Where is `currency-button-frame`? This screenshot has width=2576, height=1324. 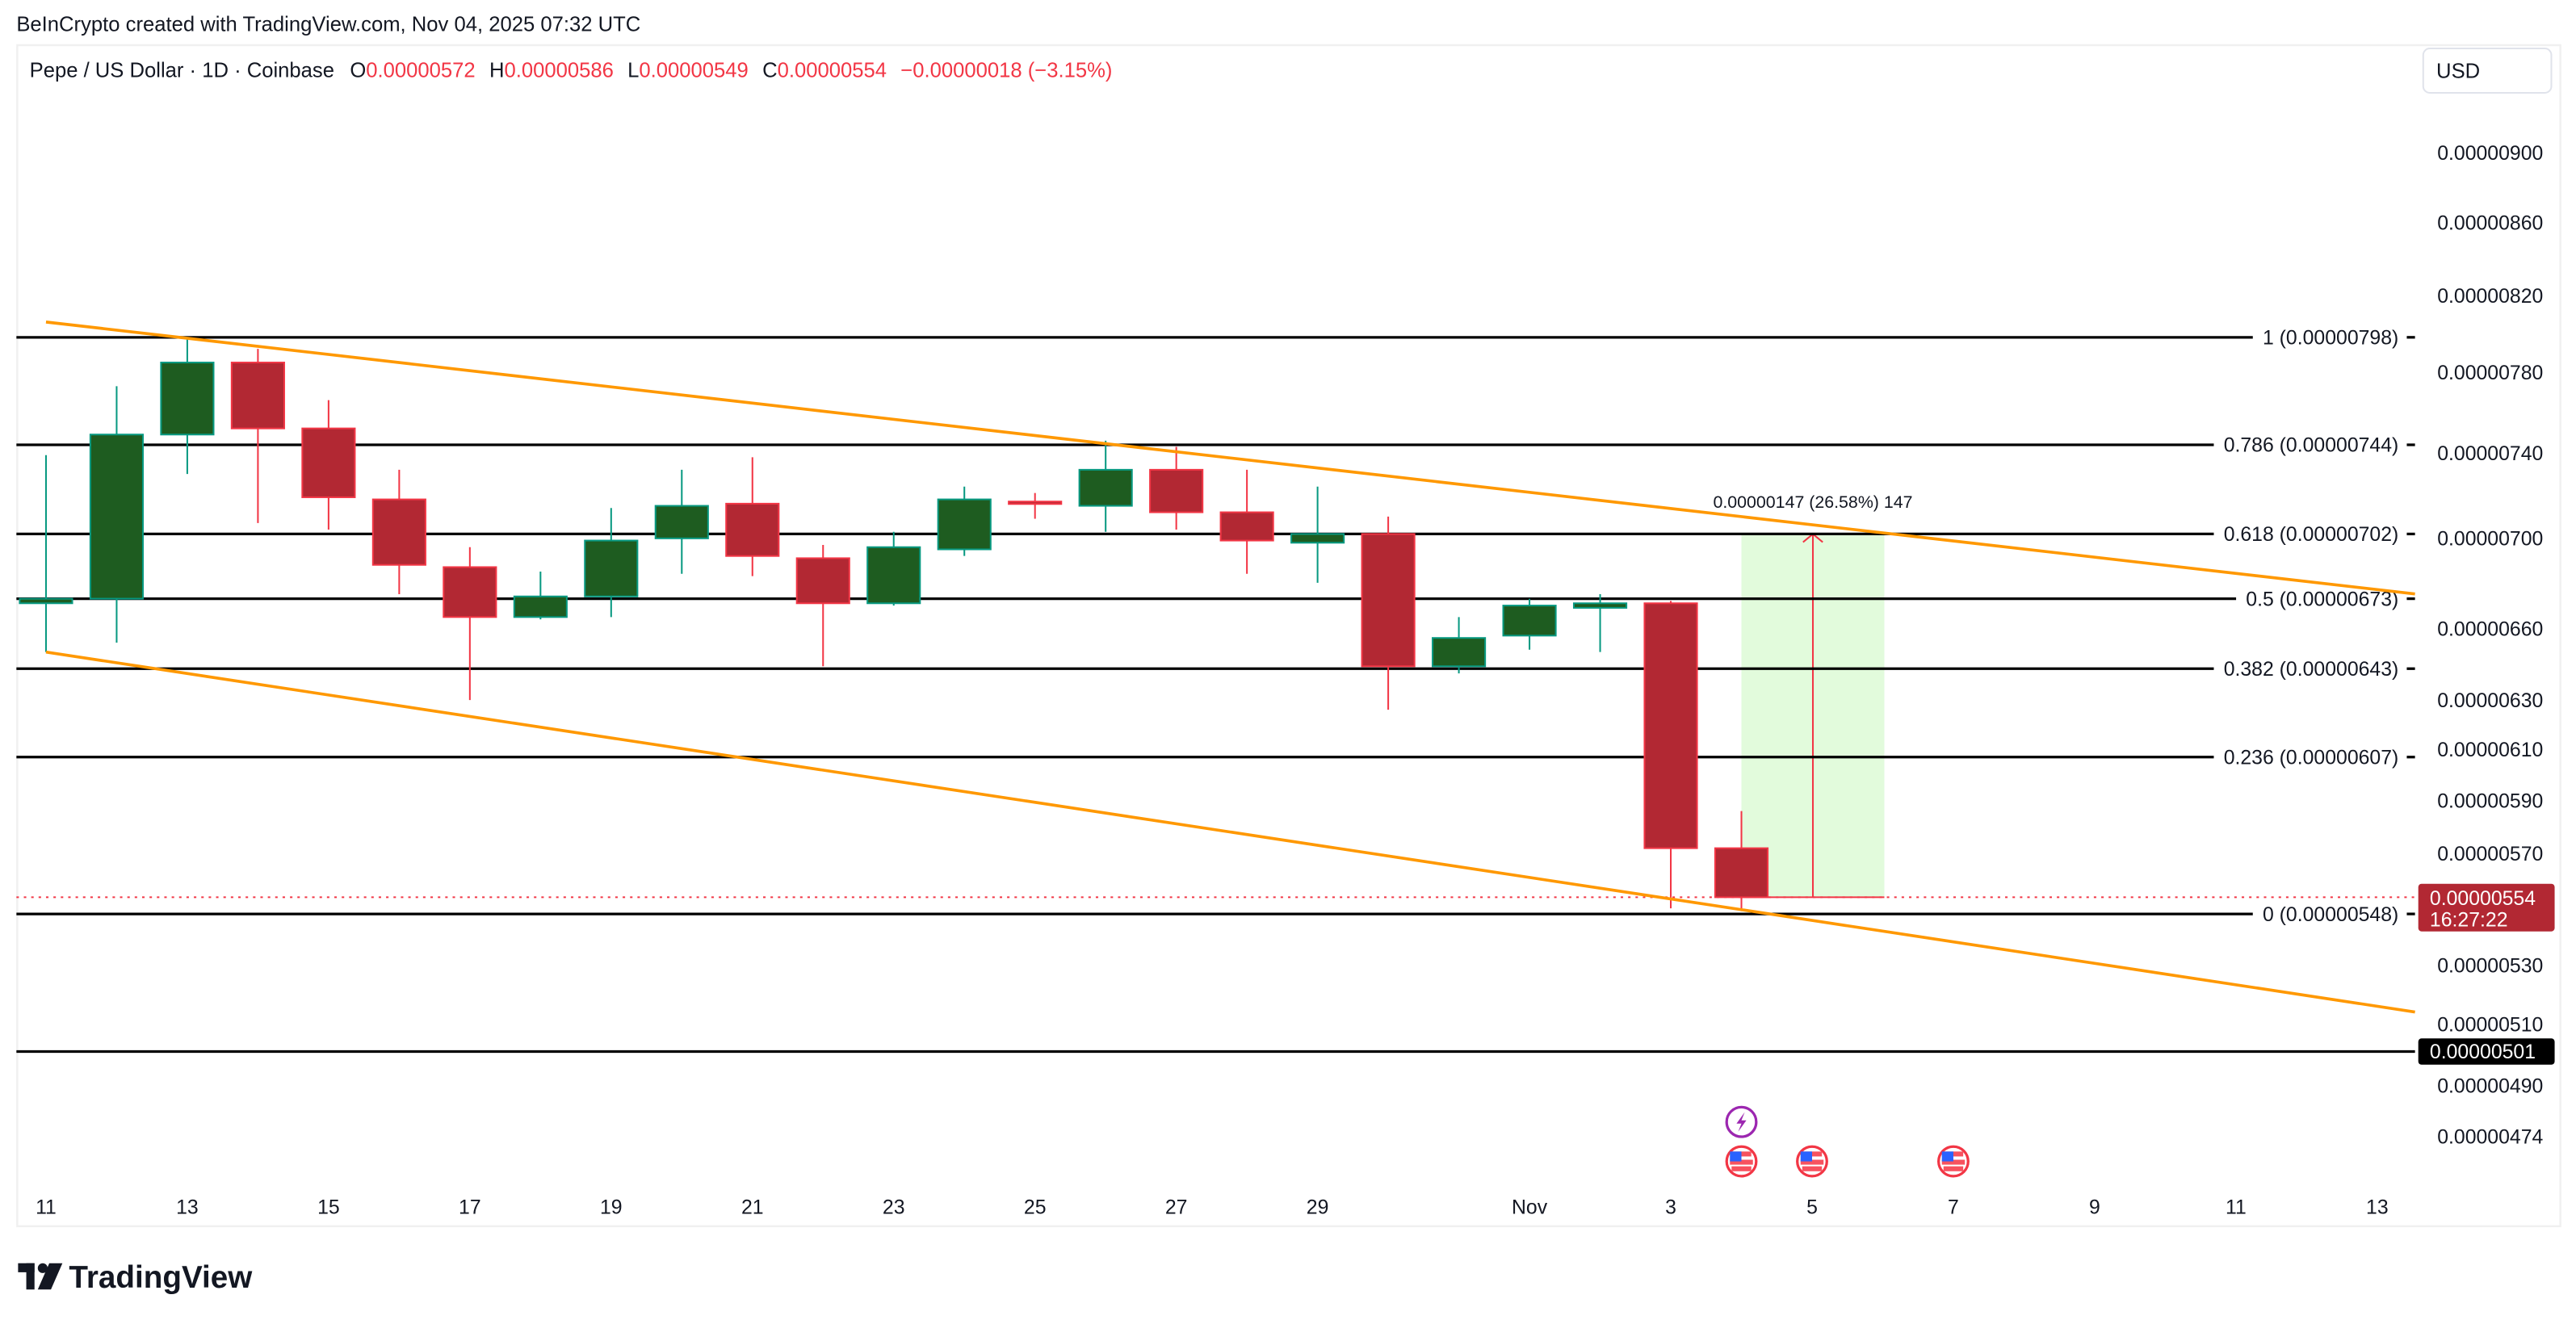
currency-button-frame is located at coordinates (2487, 71).